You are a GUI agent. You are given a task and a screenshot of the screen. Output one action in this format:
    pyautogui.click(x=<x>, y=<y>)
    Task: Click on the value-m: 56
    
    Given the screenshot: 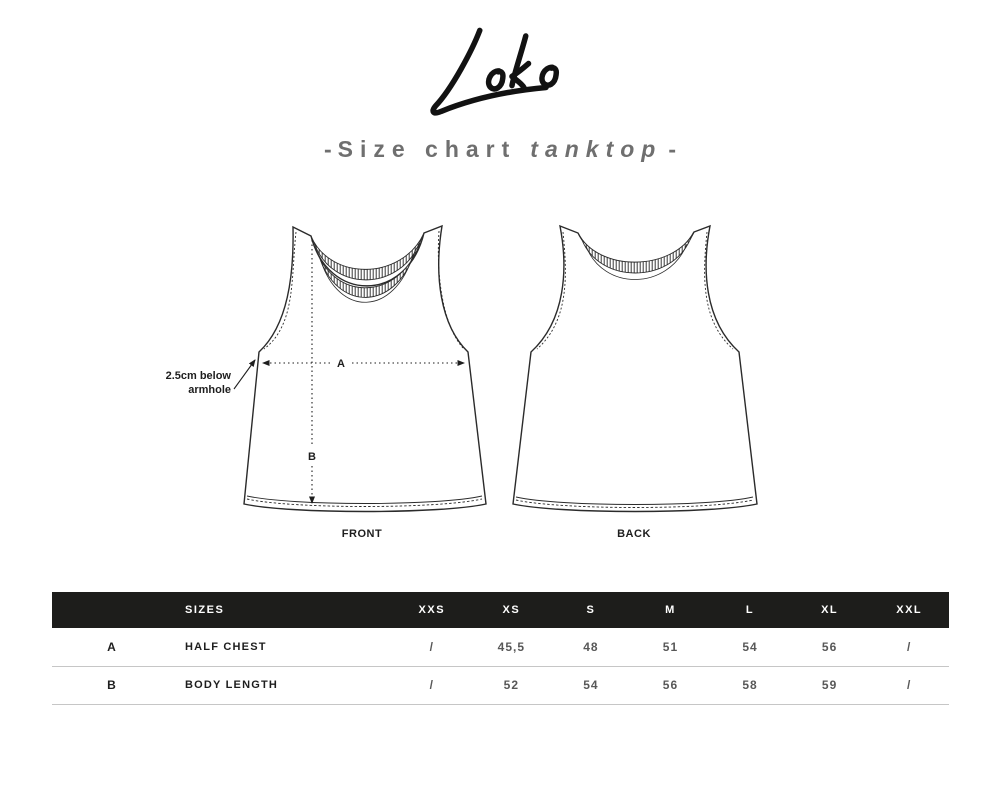 What is the action you would take?
    pyautogui.click(x=670, y=685)
    